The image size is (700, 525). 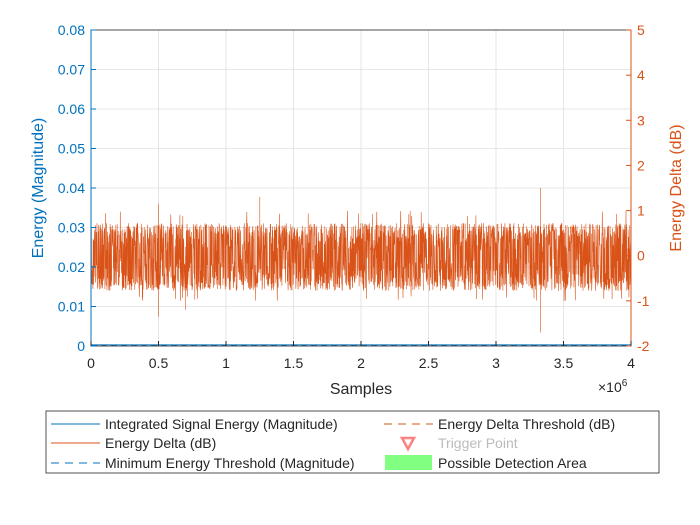 I want to click on right-y-tick-label: 2, so click(x=641, y=165).